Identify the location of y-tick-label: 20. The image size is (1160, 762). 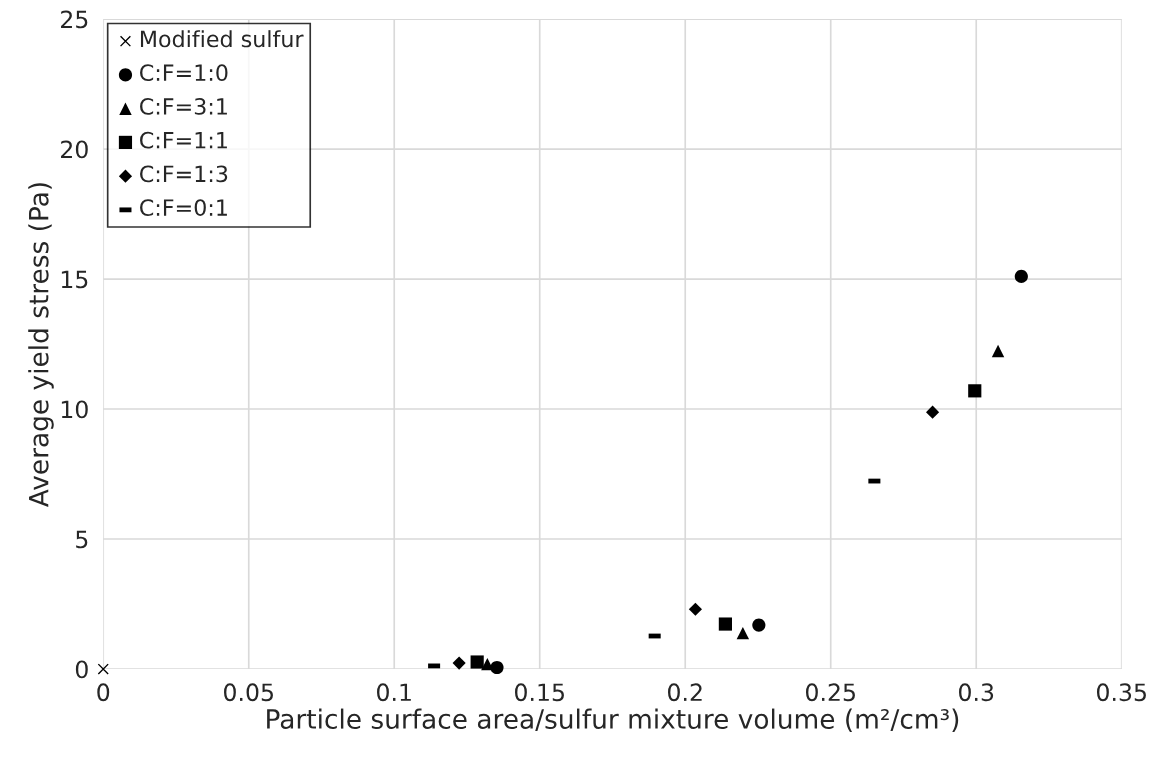
(74, 149).